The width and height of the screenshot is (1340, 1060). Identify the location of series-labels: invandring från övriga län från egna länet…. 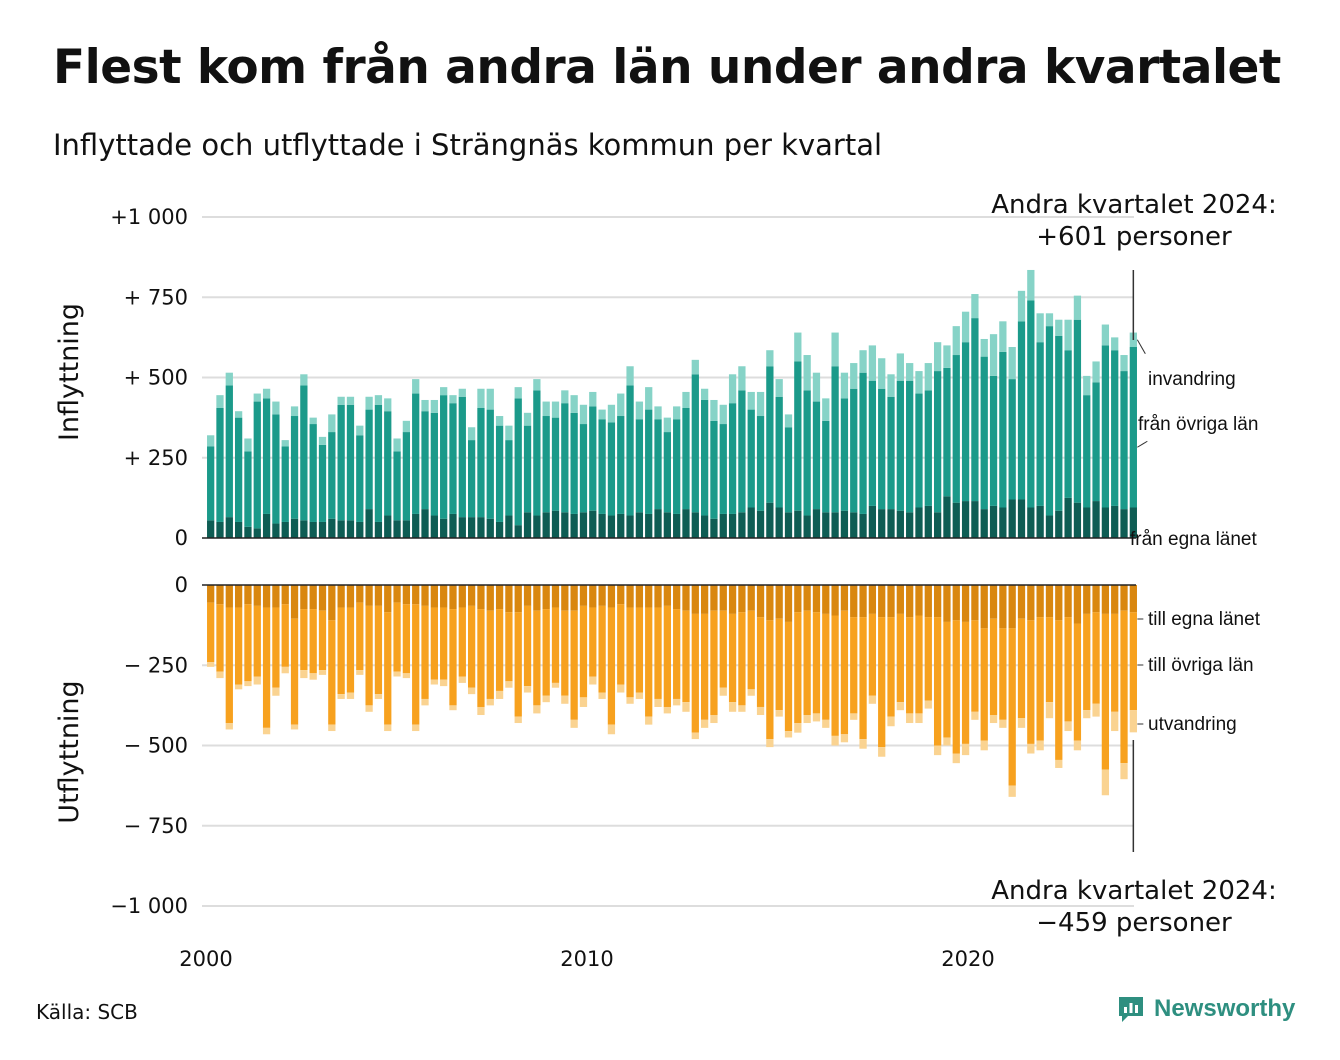
(1195, 537).